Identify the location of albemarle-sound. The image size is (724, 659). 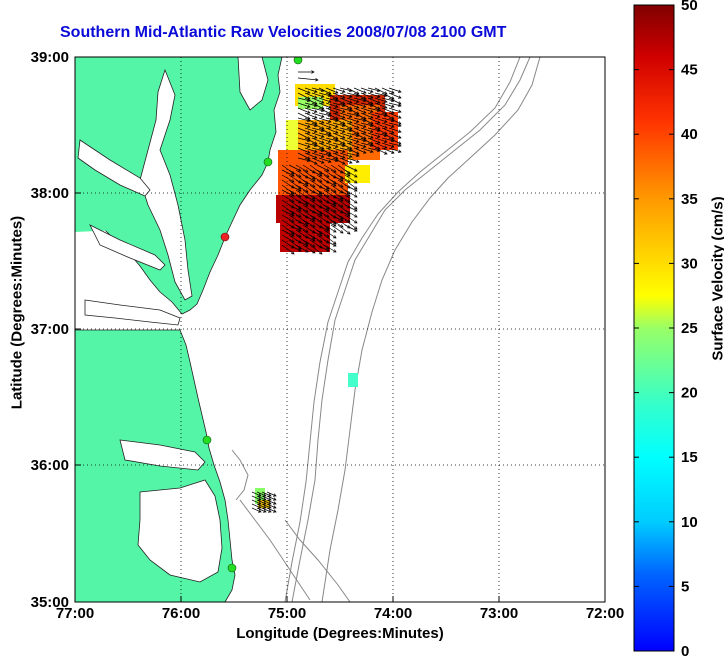
(162, 455).